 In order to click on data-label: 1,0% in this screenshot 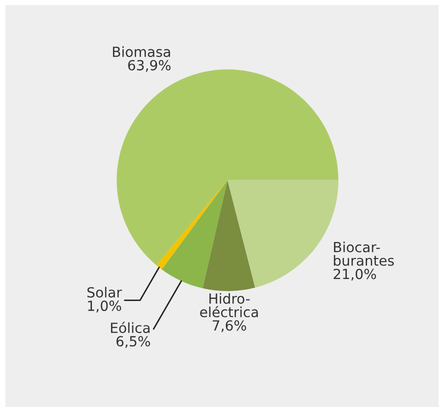, I will do `click(105, 306)`.